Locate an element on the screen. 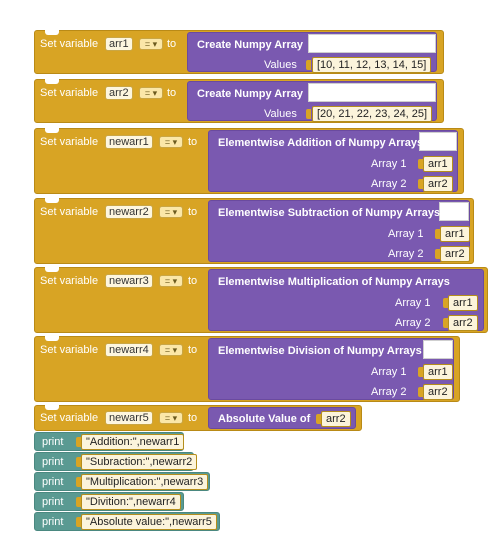 The image size is (499, 547). variable-name-field: newarr2 is located at coordinates (129, 212).